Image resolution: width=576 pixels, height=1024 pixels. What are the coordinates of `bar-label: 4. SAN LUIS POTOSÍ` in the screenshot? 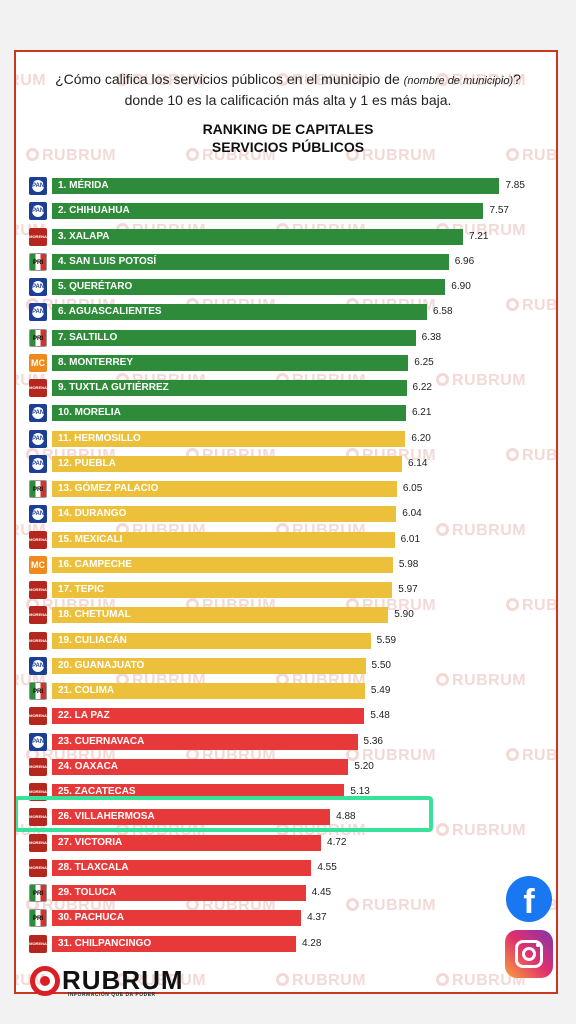 It's located at (107, 261).